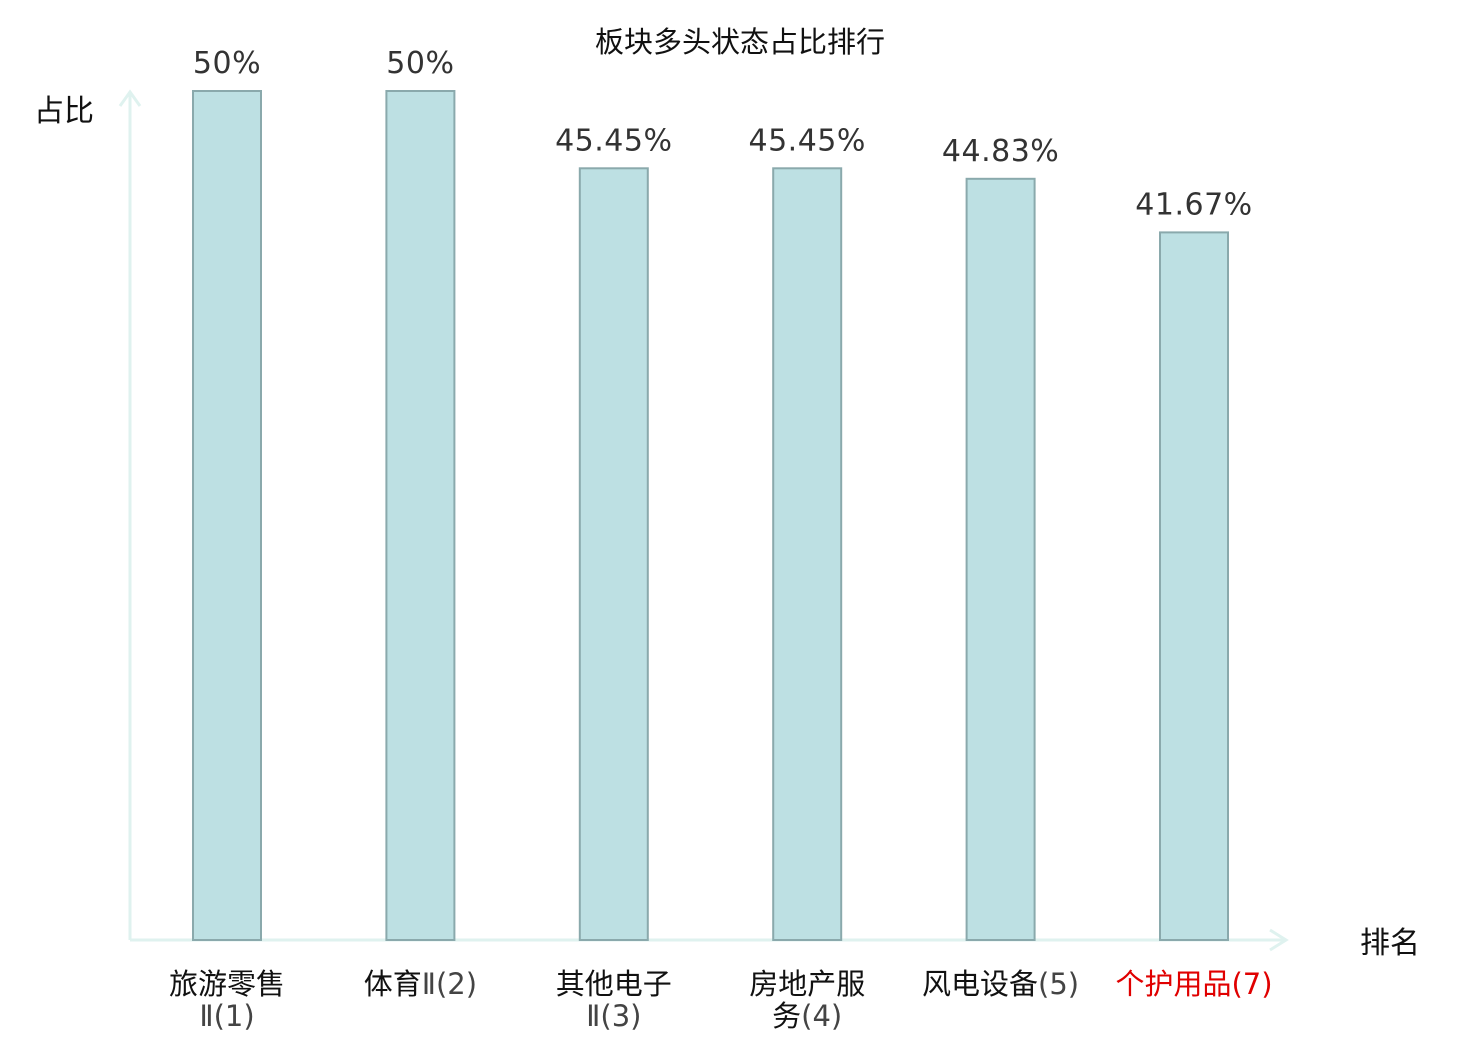 This screenshot has height=1040, width=1480. What do you see at coordinates (449, 984) in the screenshot?
I see `tick-label-rank: Ⅱ(2)` at bounding box center [449, 984].